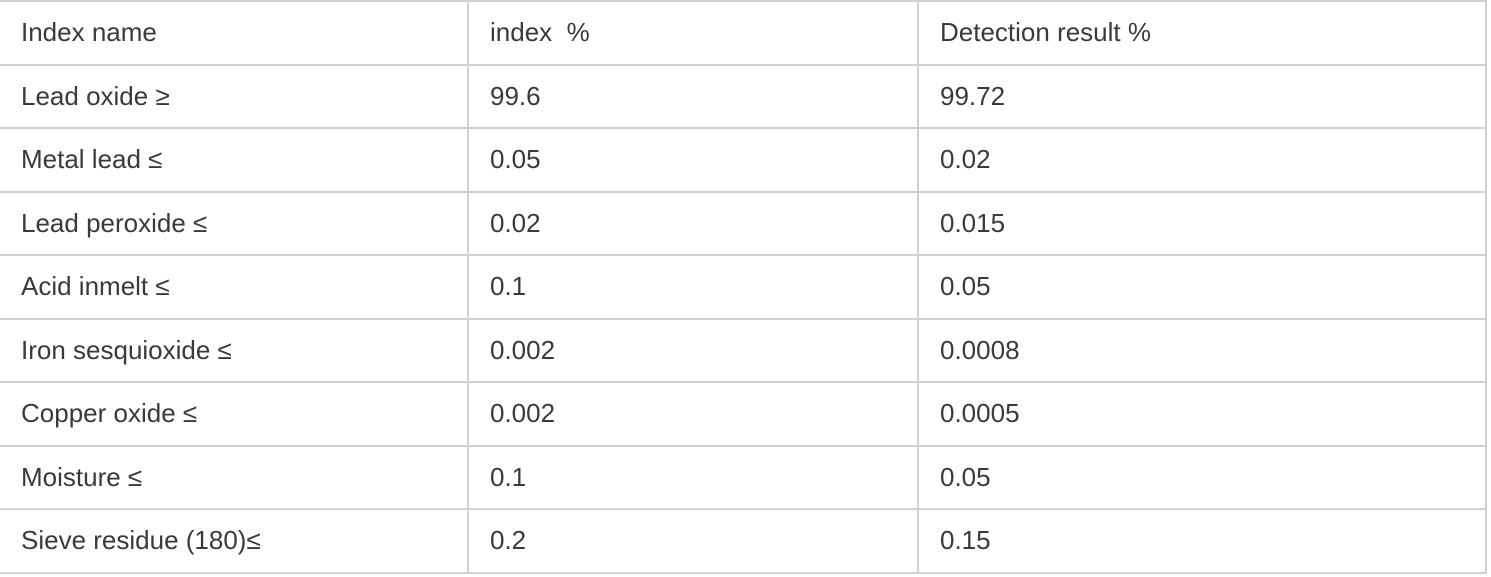 The image size is (1491, 577). What do you see at coordinates (1202, 96) in the screenshot?
I see `cell-detection-result: 99.72` at bounding box center [1202, 96].